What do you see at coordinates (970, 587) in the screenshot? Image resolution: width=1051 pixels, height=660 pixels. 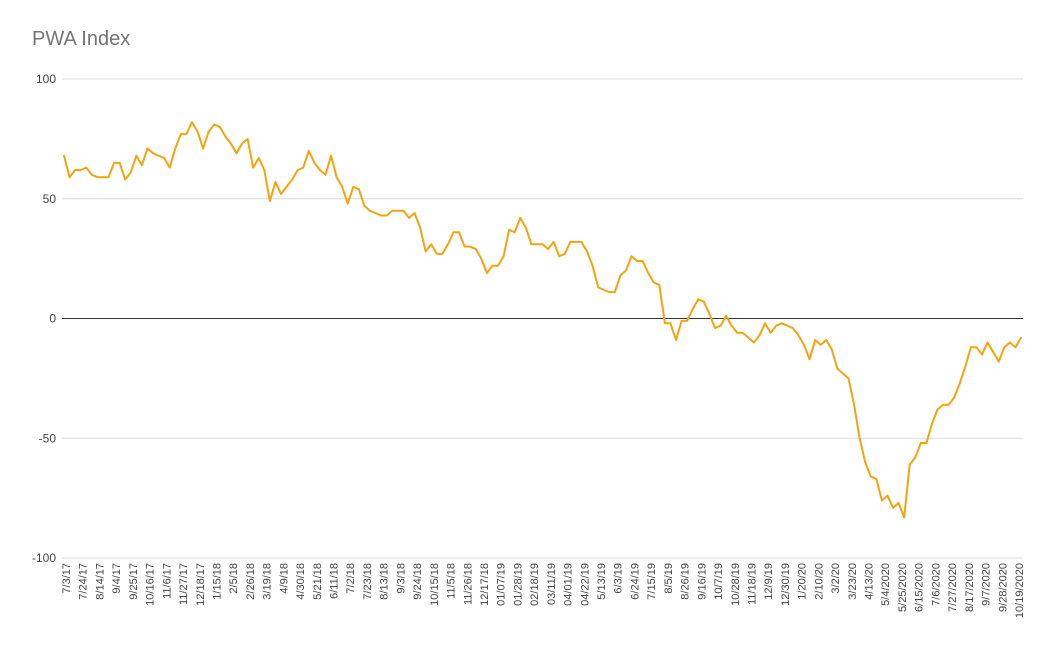 I see `x-tick-label: 8/17/2020` at bounding box center [970, 587].